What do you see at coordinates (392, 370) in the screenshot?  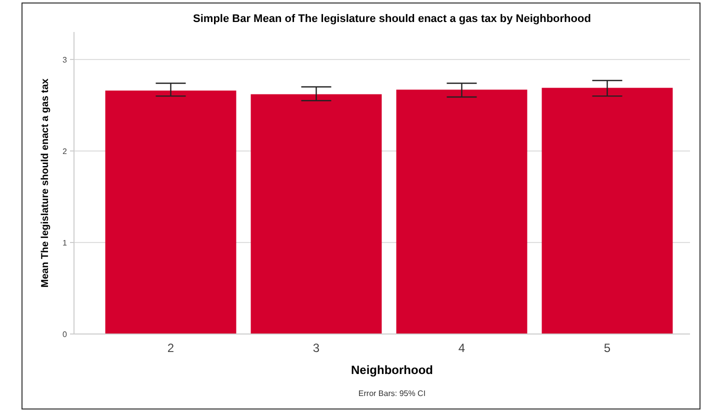 I see `x-axis-title: Neighborhood` at bounding box center [392, 370].